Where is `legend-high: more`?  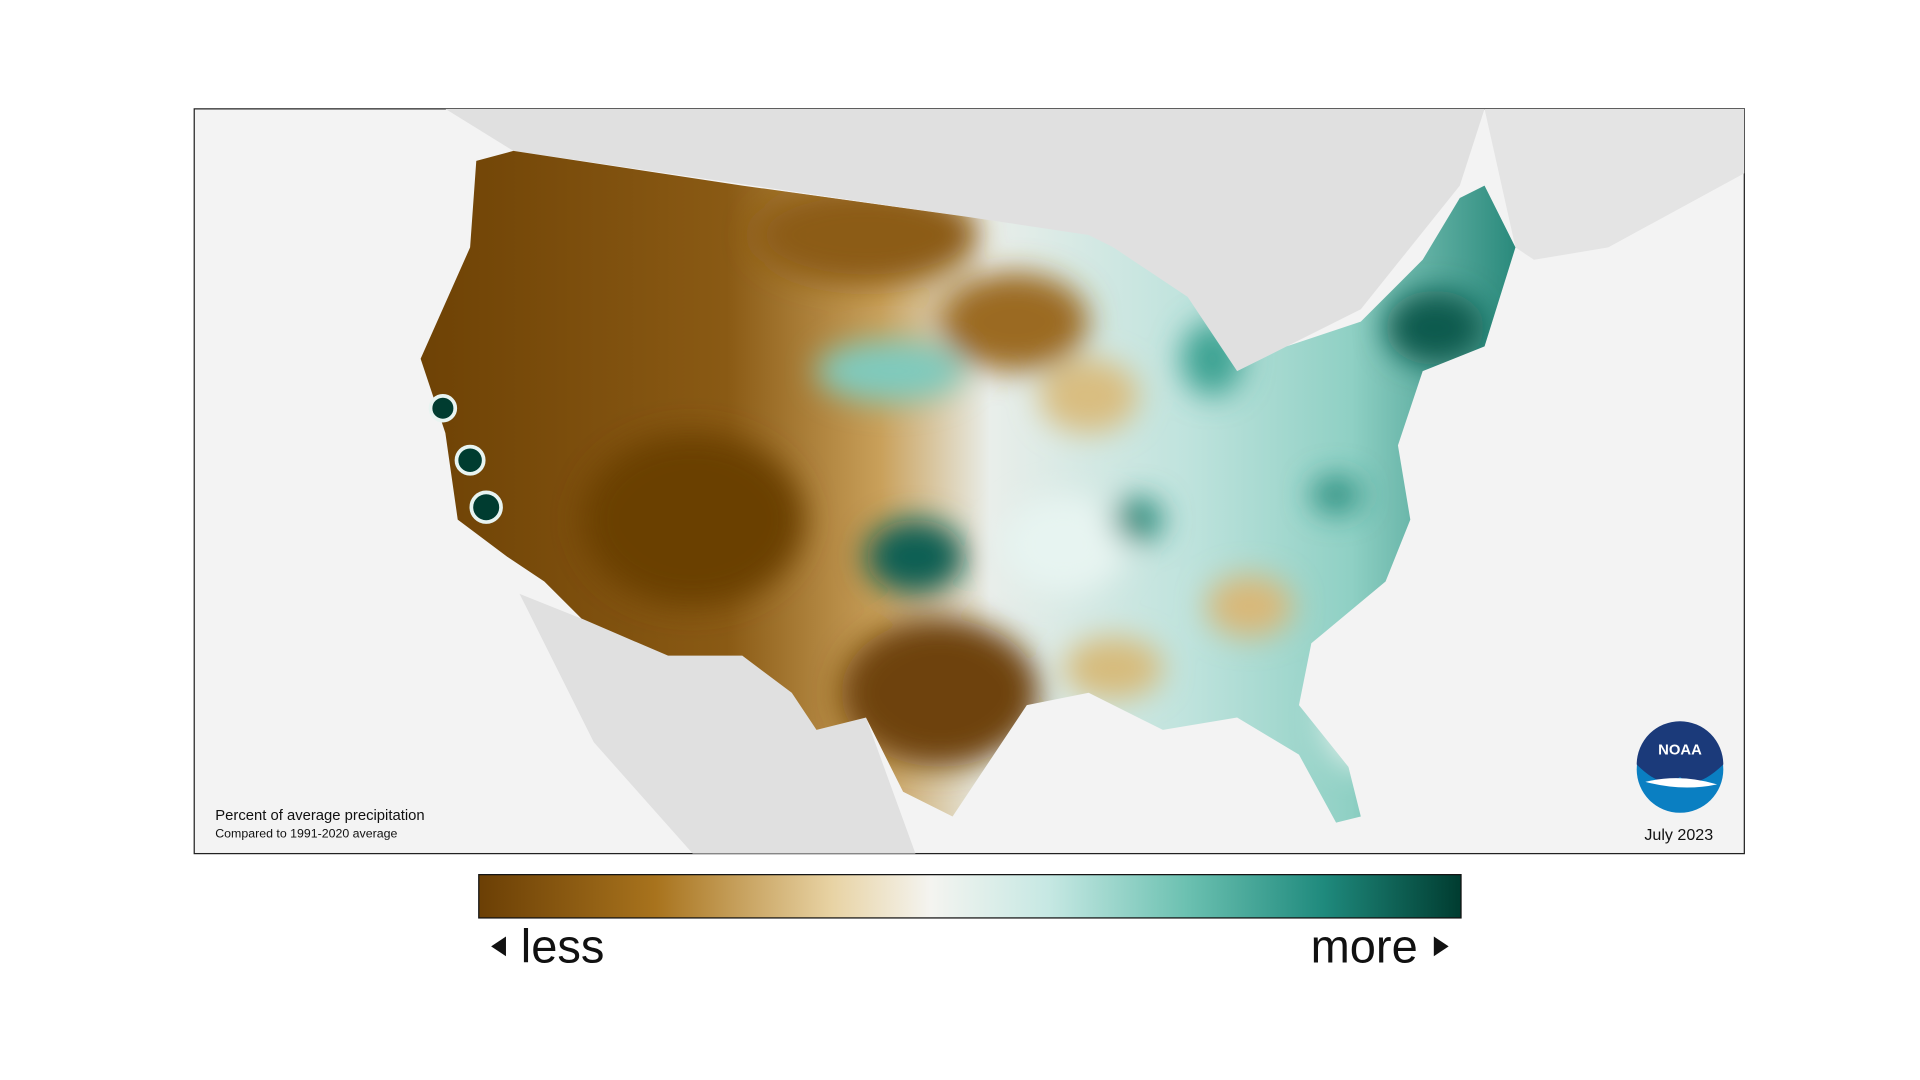 legend-high: more is located at coordinates (1364, 945).